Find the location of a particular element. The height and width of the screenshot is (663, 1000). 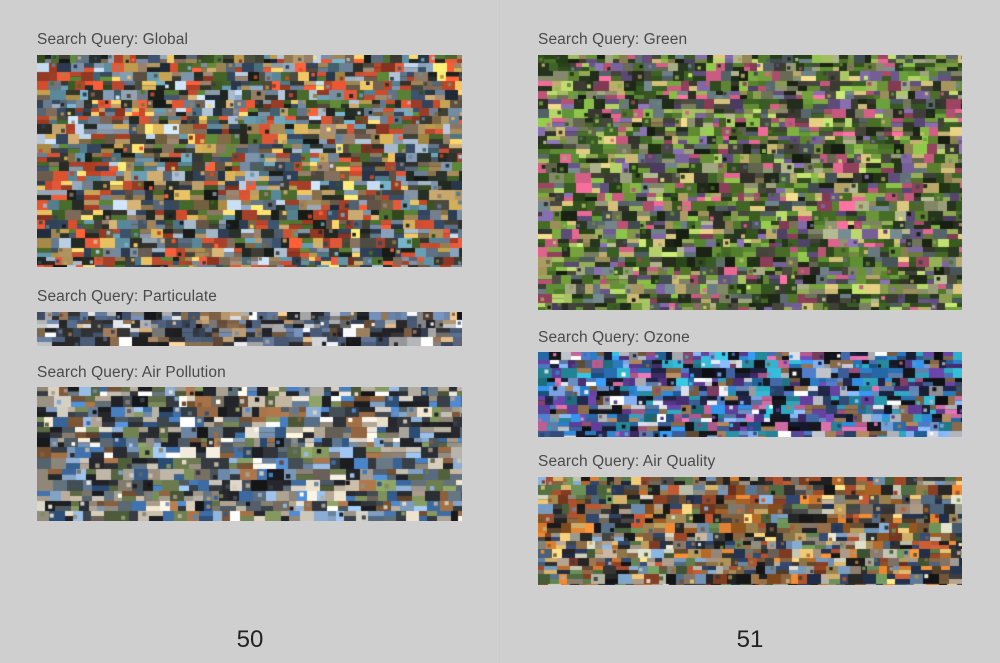

panel-label-global: Search Query: Global is located at coordinates (113, 39).